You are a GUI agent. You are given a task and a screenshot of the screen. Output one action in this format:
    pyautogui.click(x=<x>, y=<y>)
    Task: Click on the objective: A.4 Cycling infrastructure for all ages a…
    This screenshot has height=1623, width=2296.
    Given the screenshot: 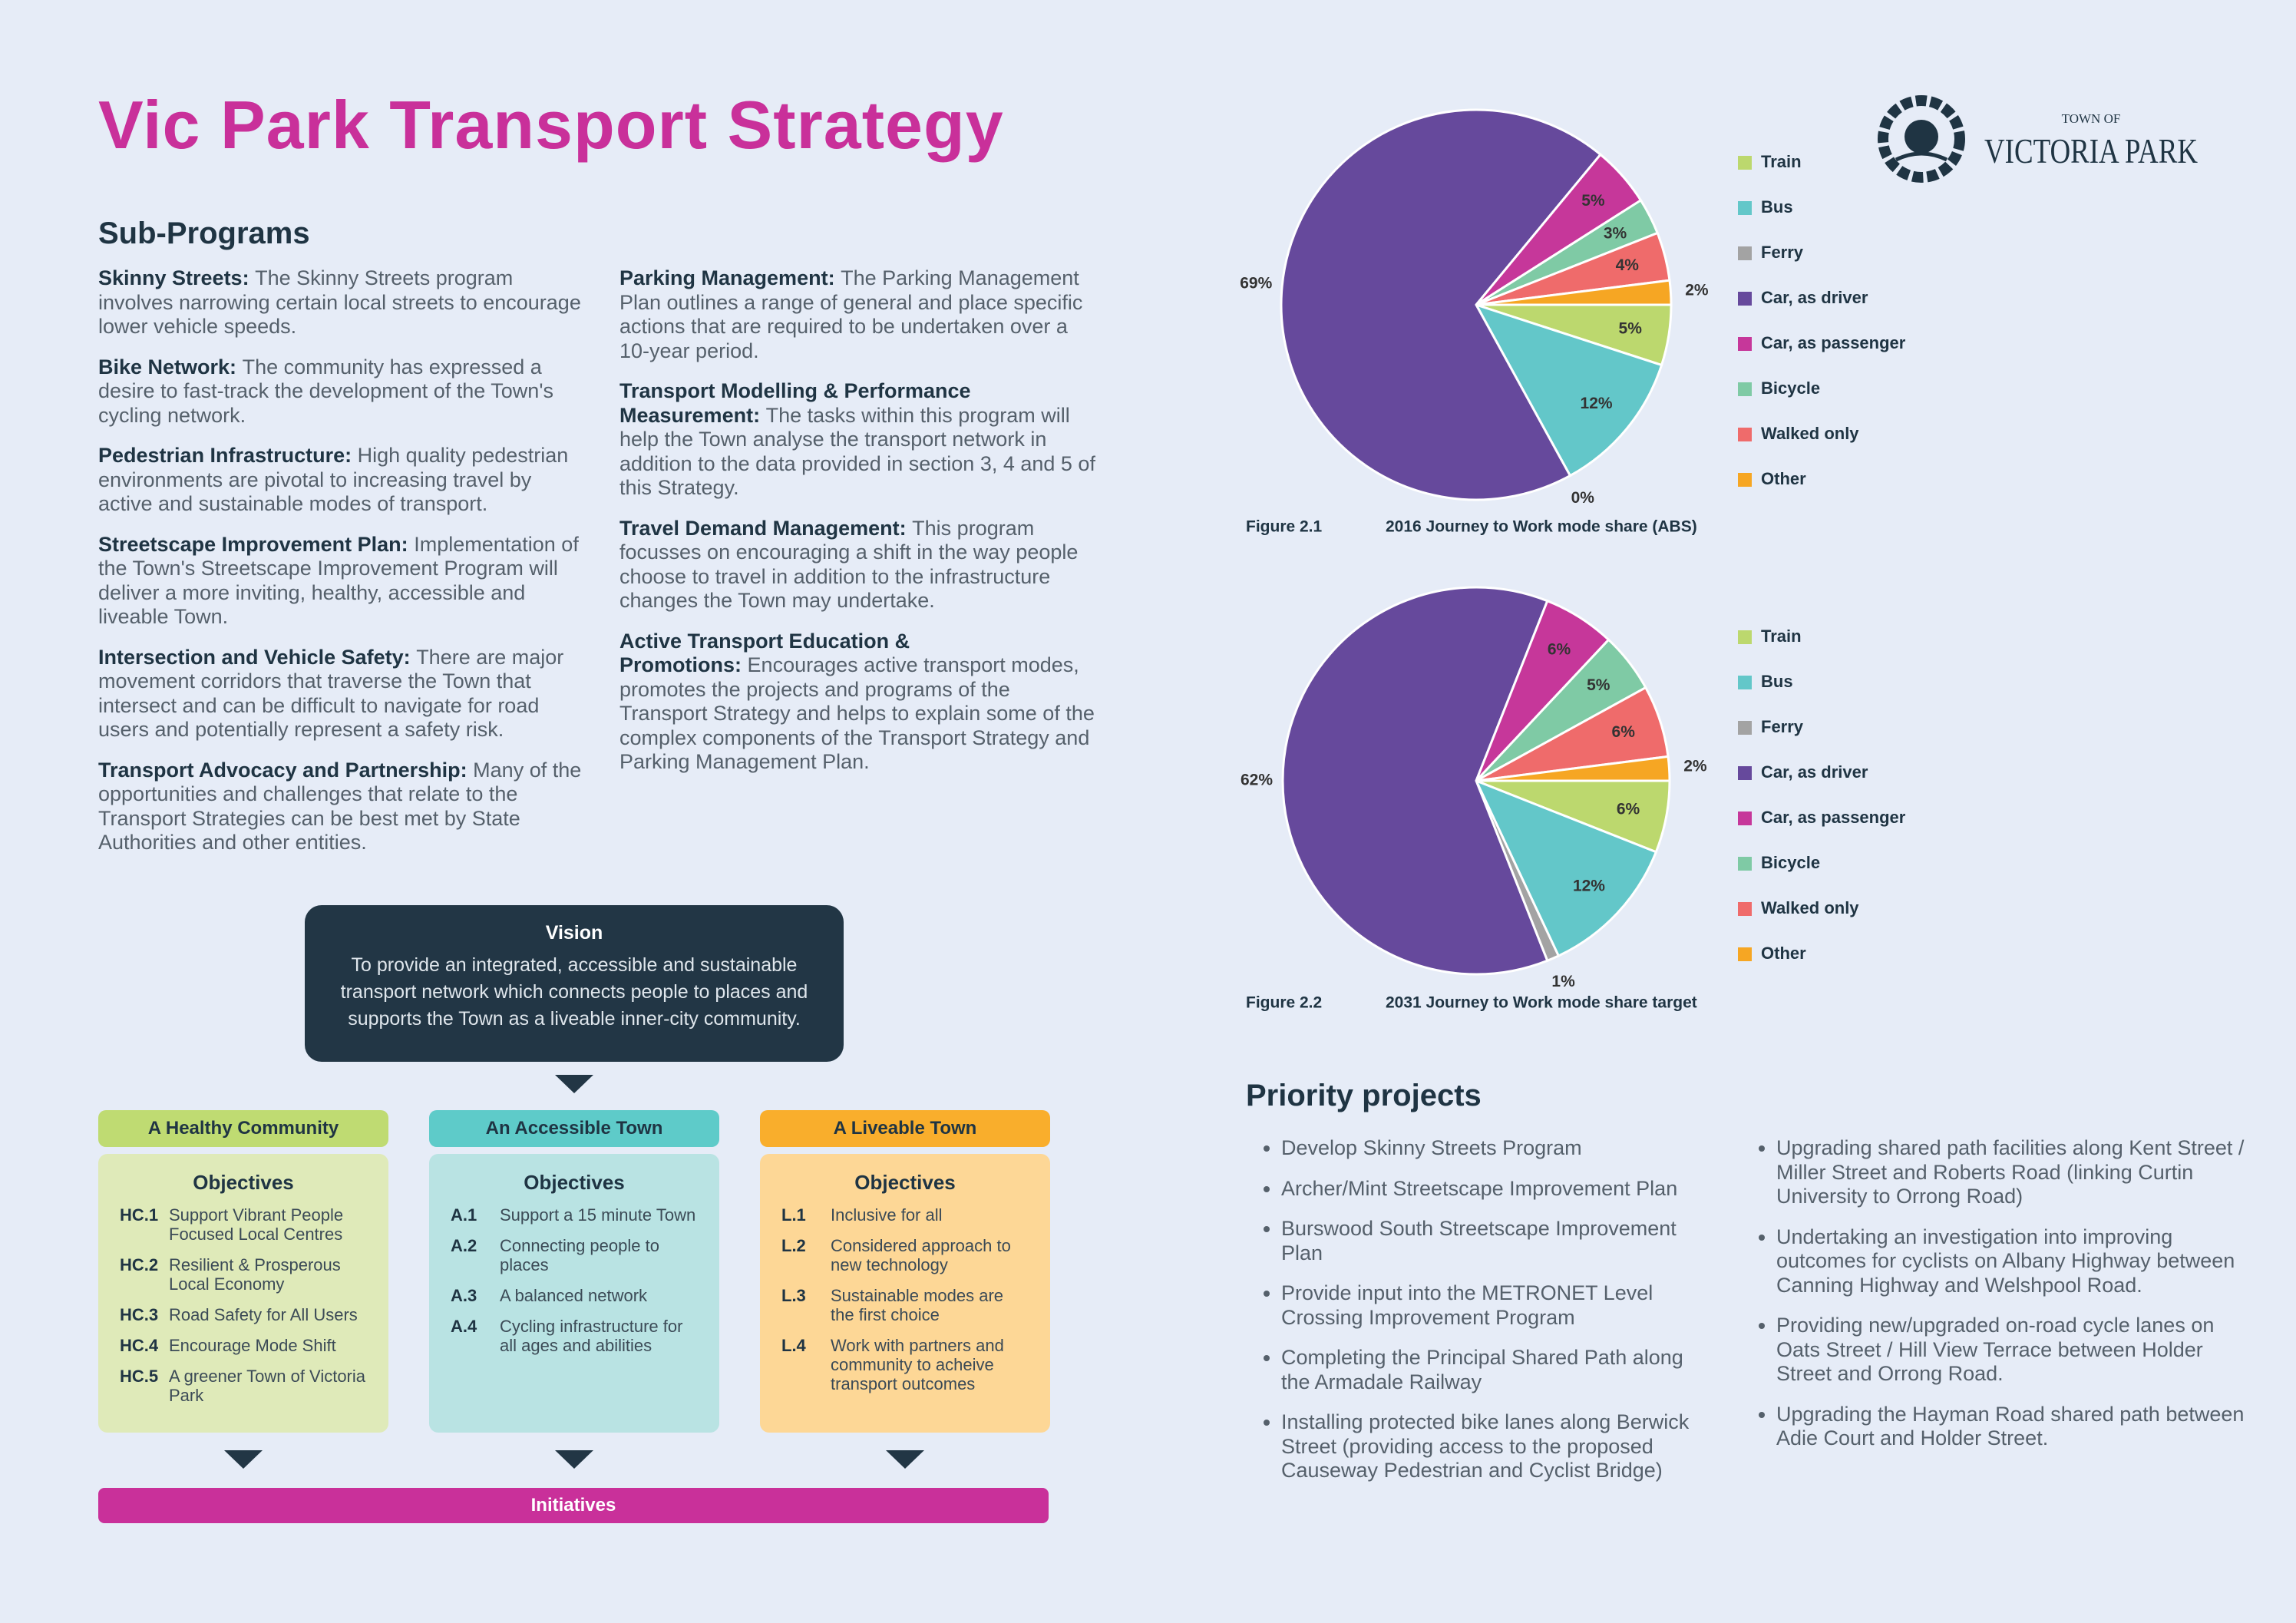 What is the action you would take?
    pyautogui.click(x=574, y=1336)
    